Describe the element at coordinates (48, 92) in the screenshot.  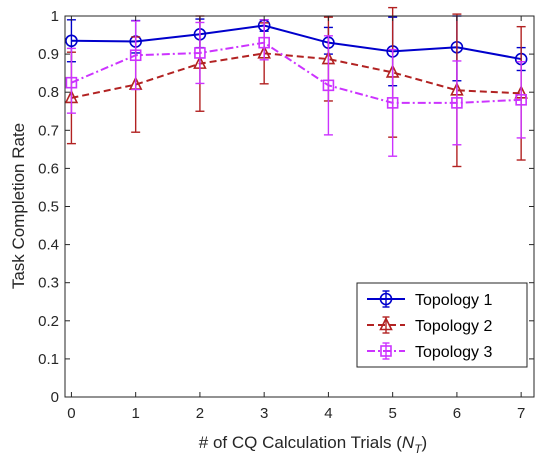
I see `y-tick-label: 0.8` at that location.